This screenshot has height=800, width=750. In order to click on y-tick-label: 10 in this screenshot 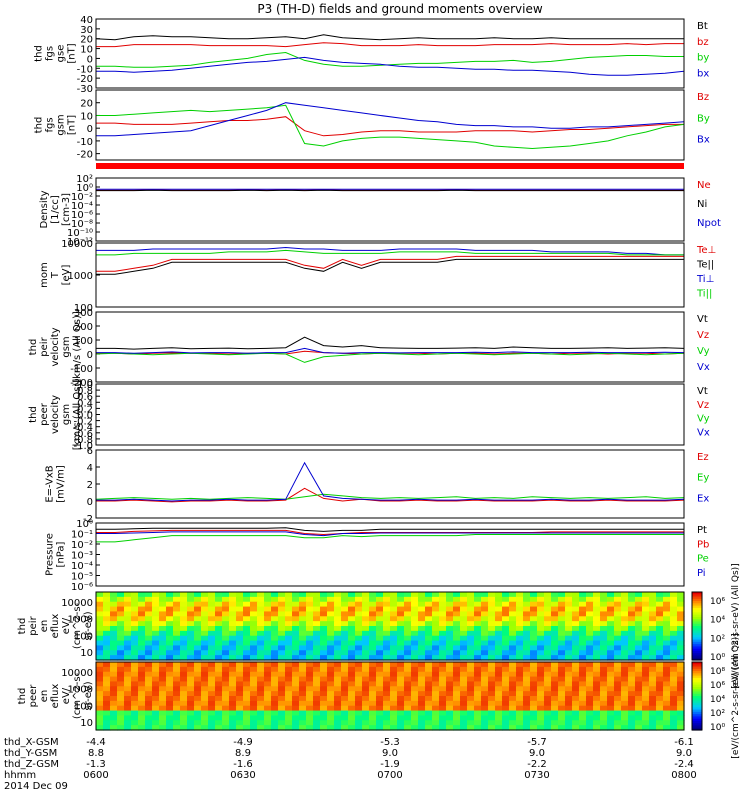, I will do `click(86, 50)`.